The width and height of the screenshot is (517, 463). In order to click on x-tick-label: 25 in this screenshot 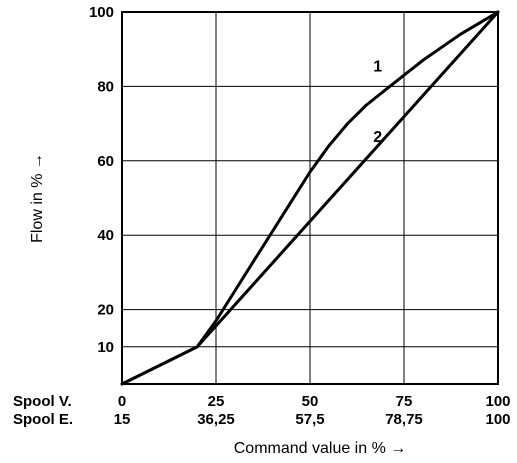, I will do `click(216, 401)`.